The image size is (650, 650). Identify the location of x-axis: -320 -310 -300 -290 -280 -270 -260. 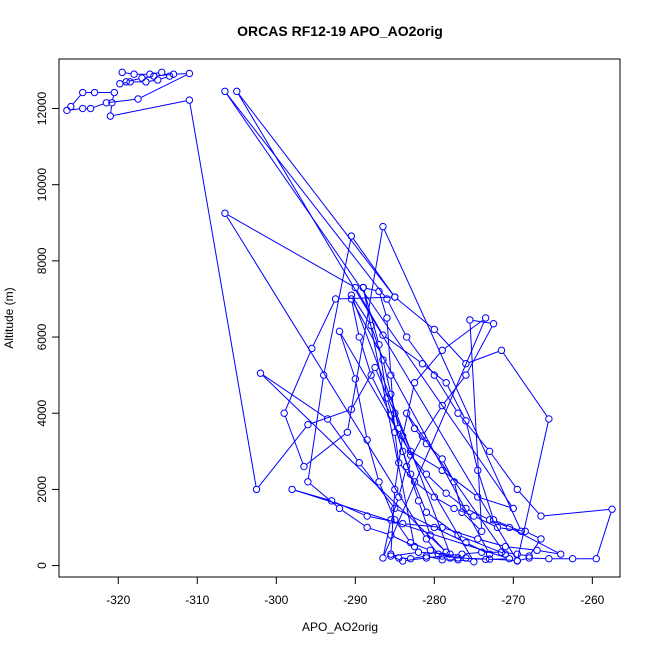
(355, 591).